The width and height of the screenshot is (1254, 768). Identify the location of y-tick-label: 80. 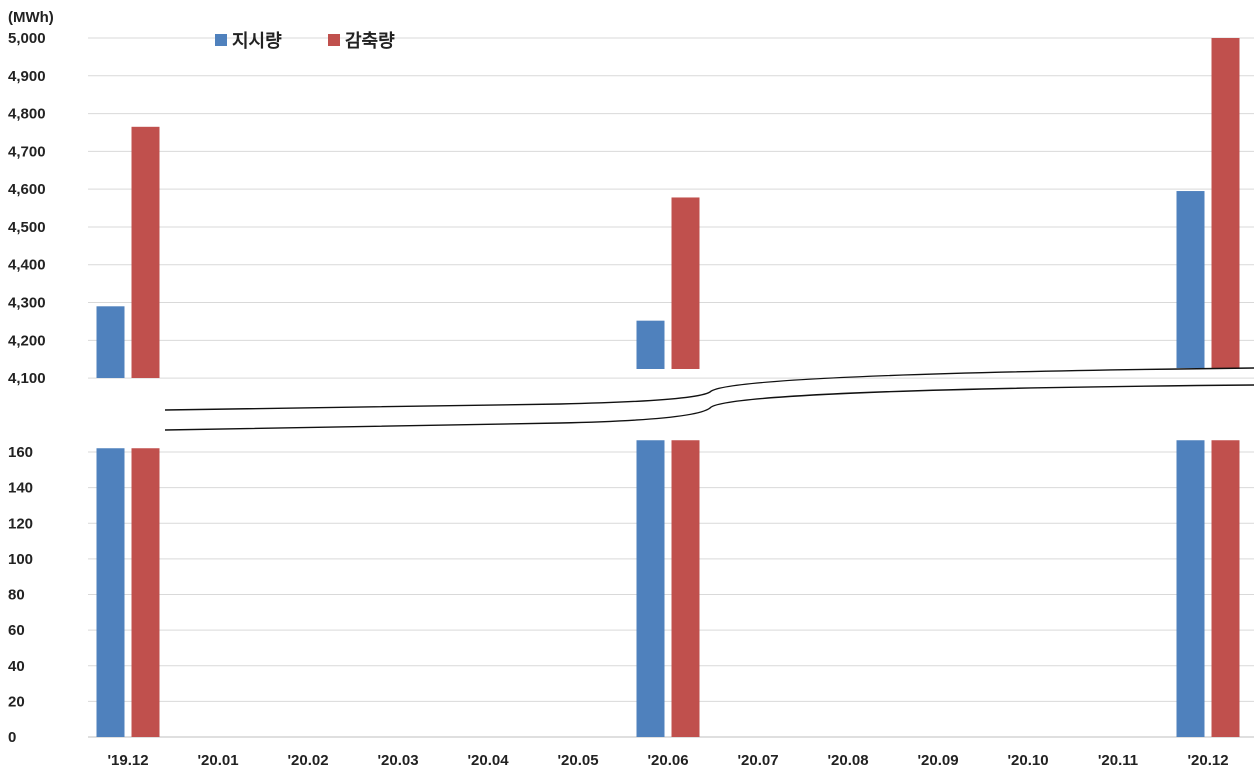
(16, 595).